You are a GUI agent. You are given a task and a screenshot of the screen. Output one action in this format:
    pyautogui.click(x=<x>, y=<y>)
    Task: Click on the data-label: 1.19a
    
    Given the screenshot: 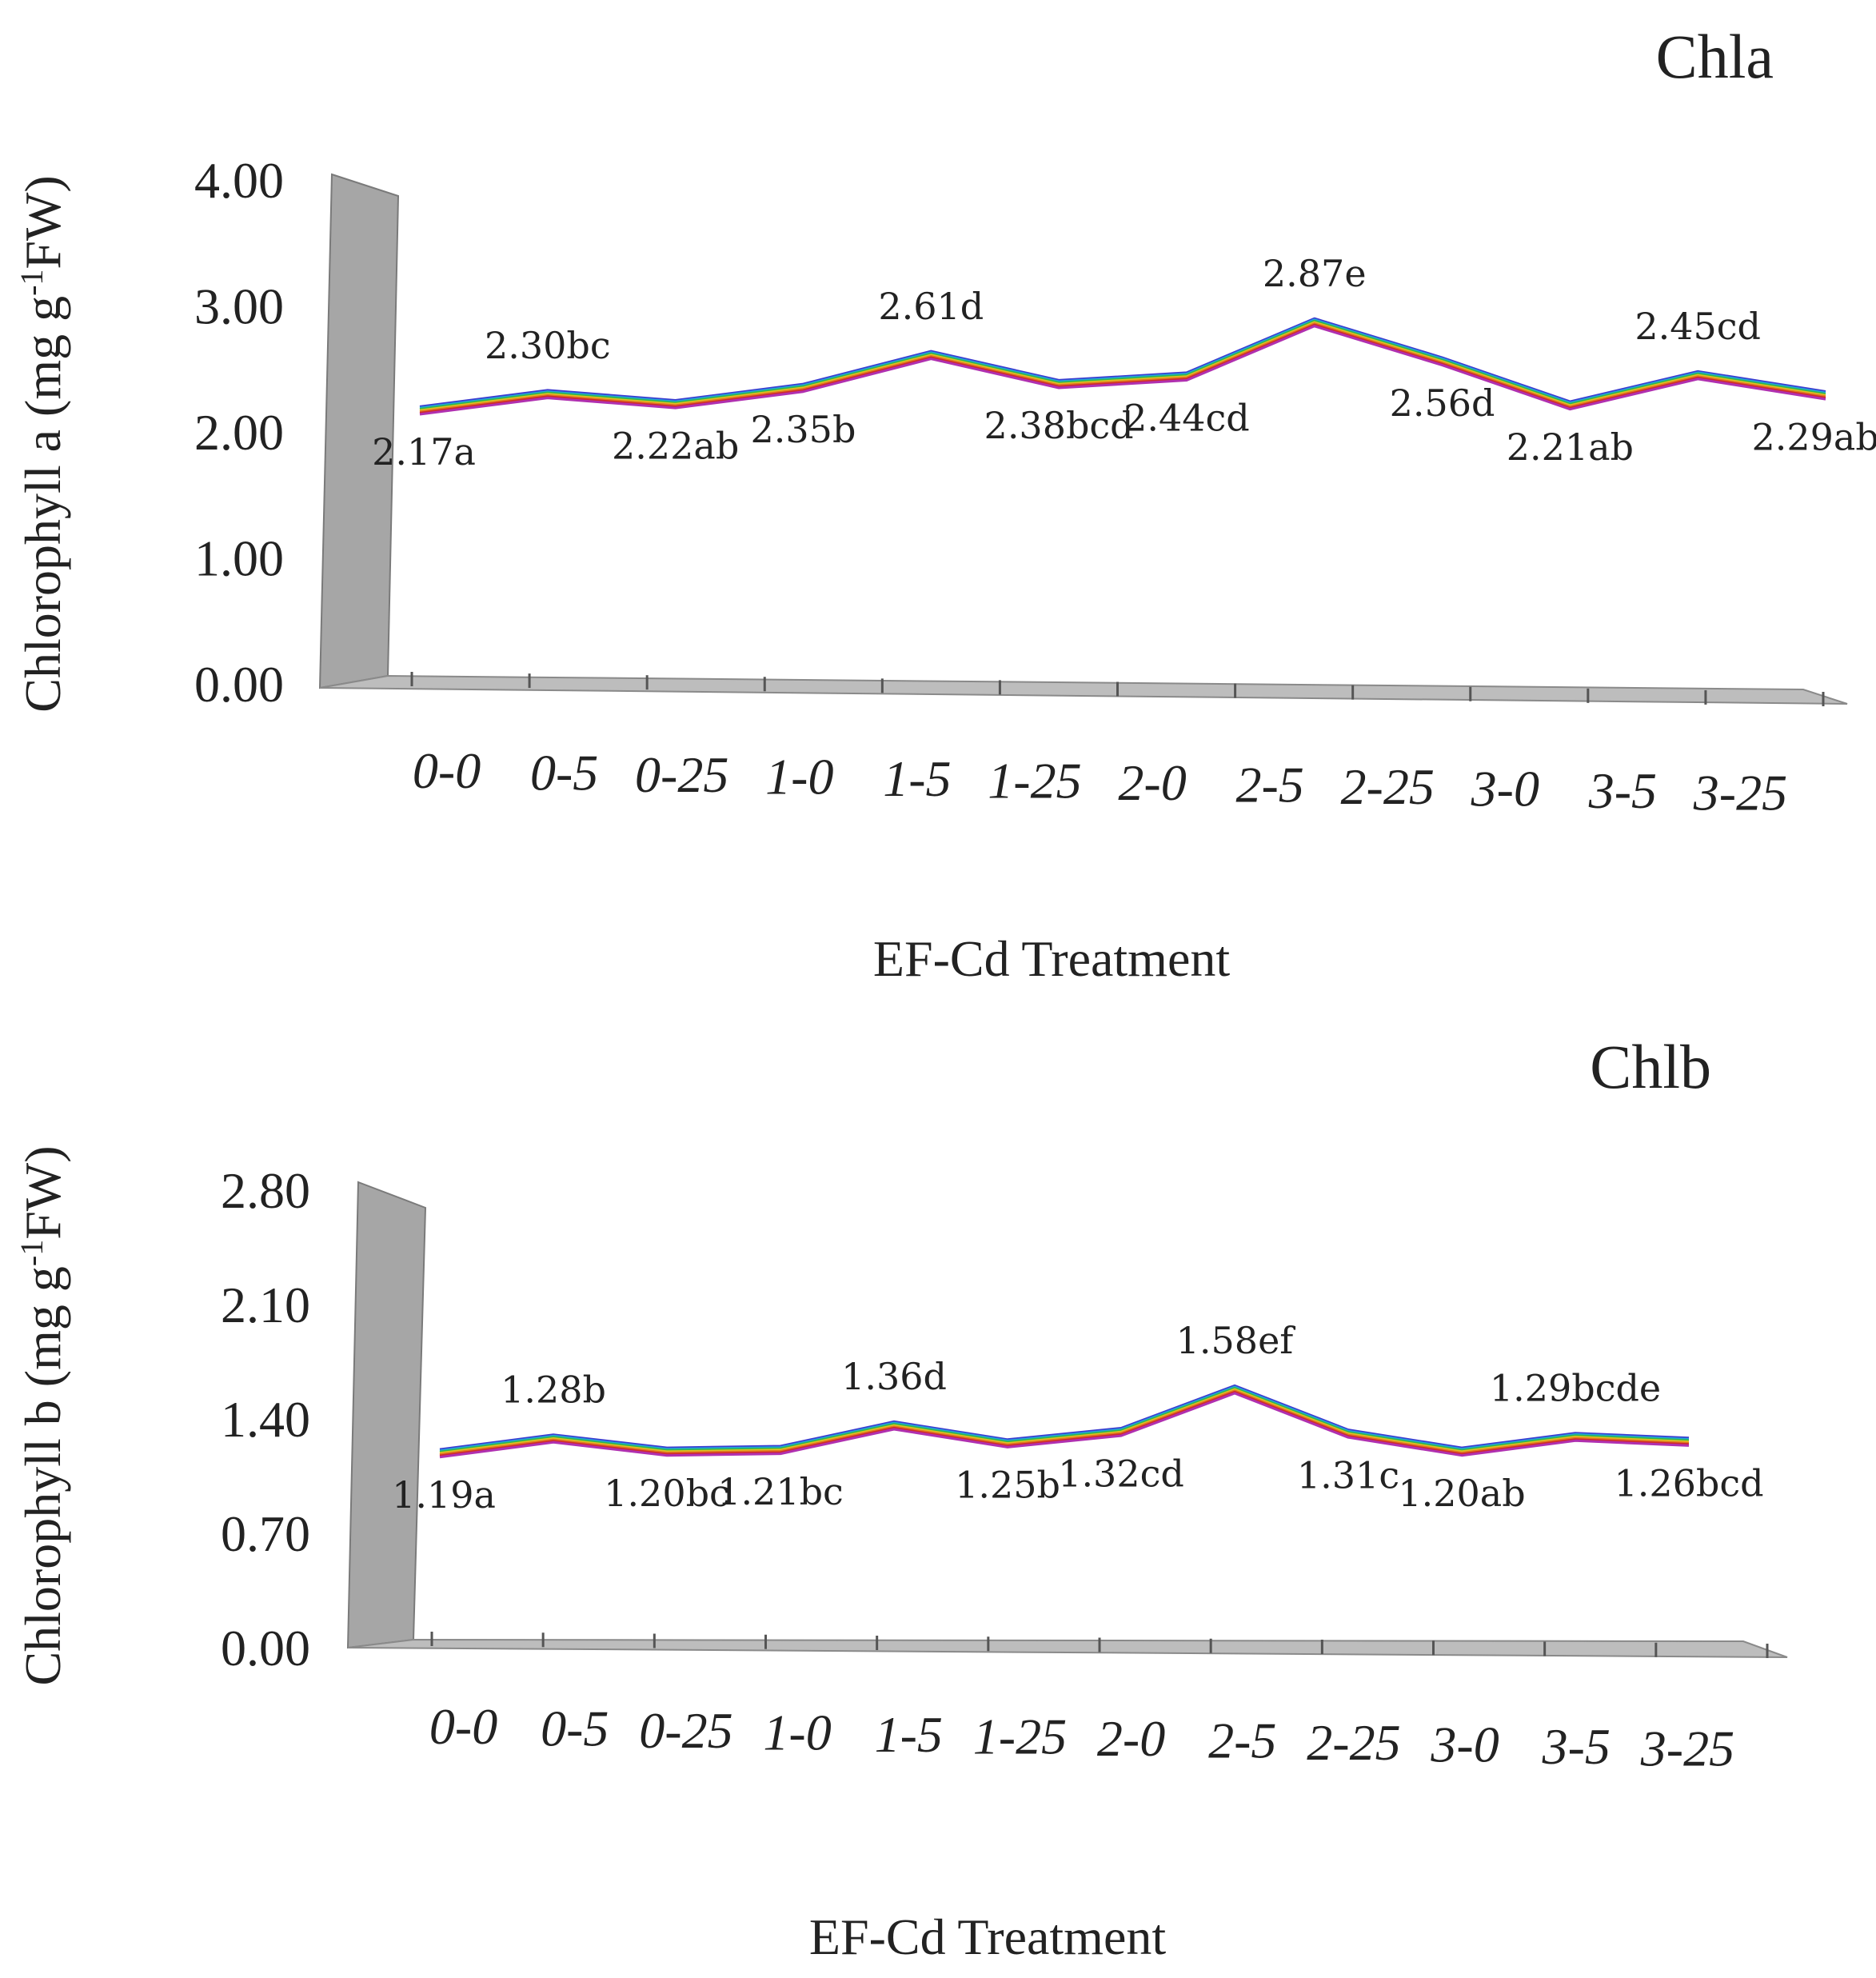 What is the action you would take?
    pyautogui.click(x=444, y=1494)
    